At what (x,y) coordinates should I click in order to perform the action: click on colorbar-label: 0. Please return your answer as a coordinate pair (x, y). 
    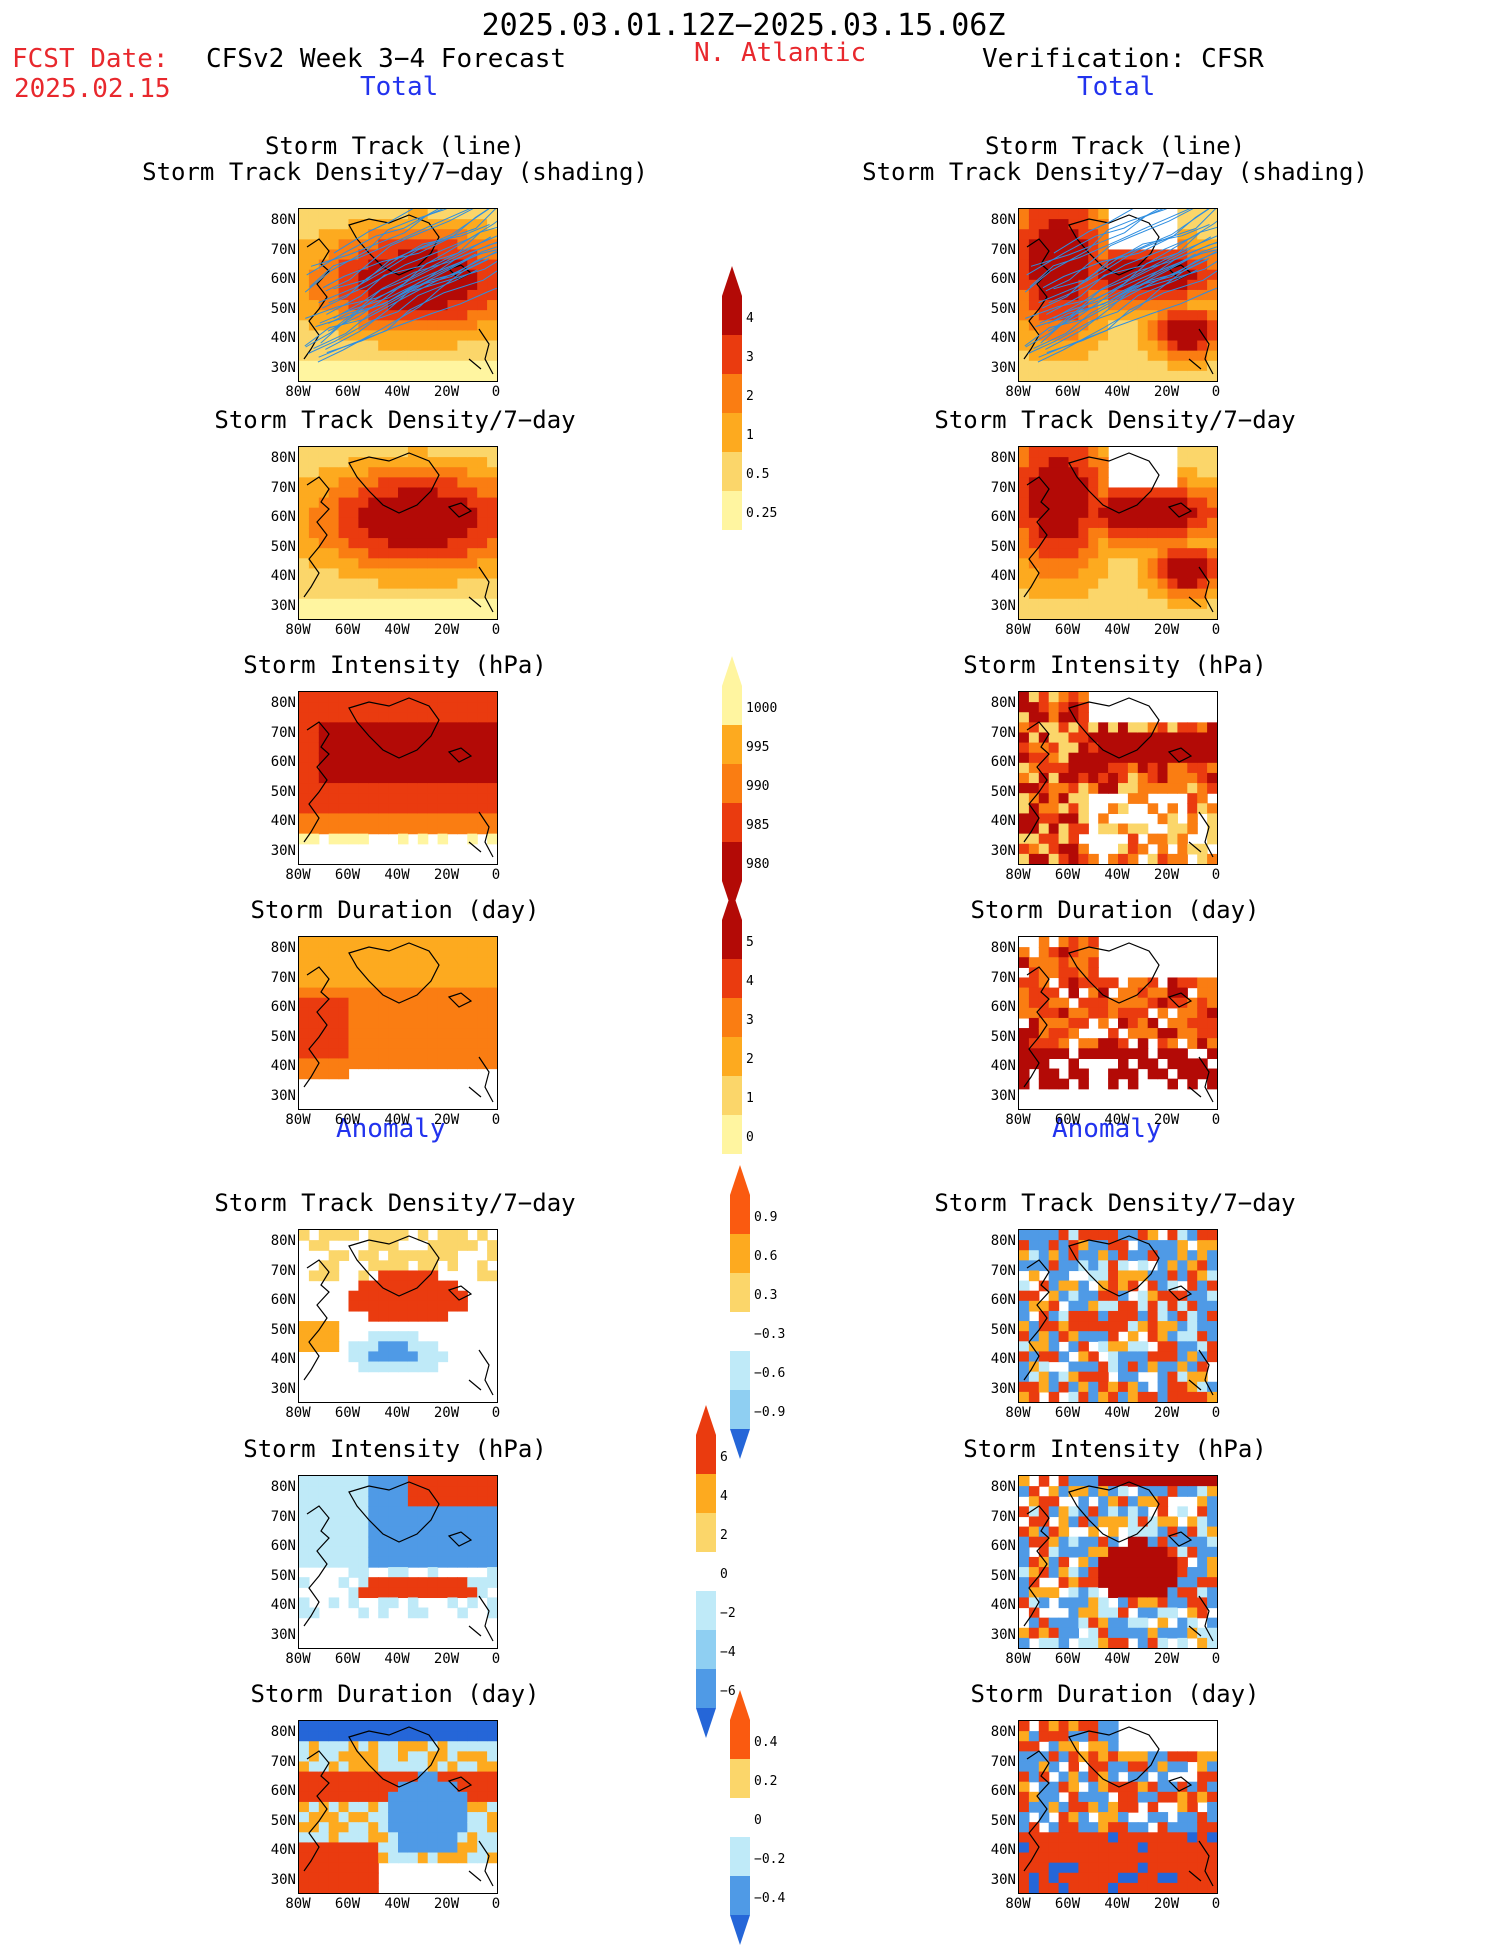
    Looking at the image, I should click on (750, 1138).